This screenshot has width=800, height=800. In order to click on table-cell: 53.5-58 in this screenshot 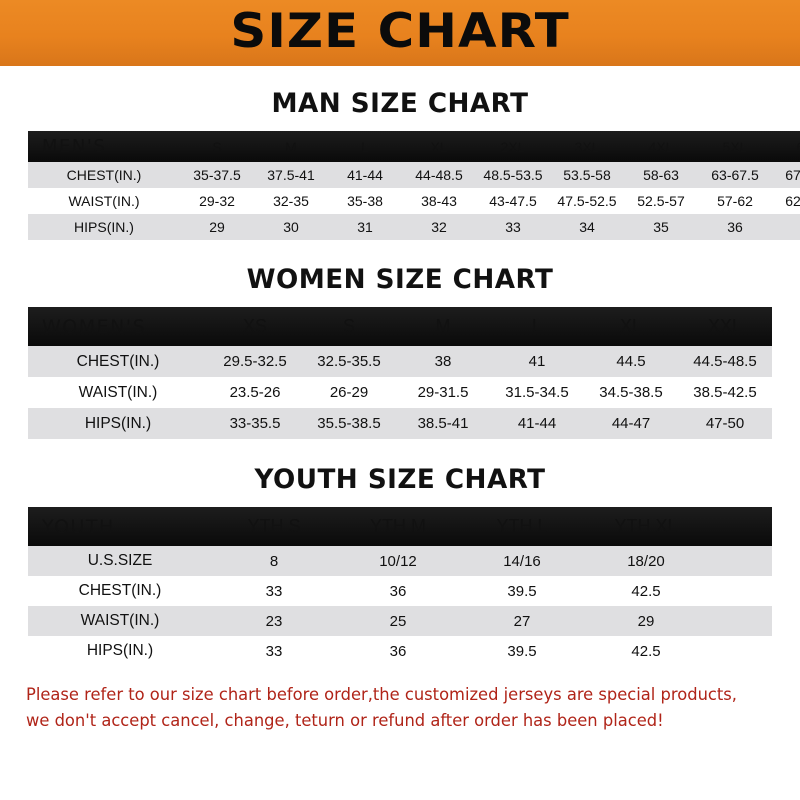, I will do `click(587, 175)`.